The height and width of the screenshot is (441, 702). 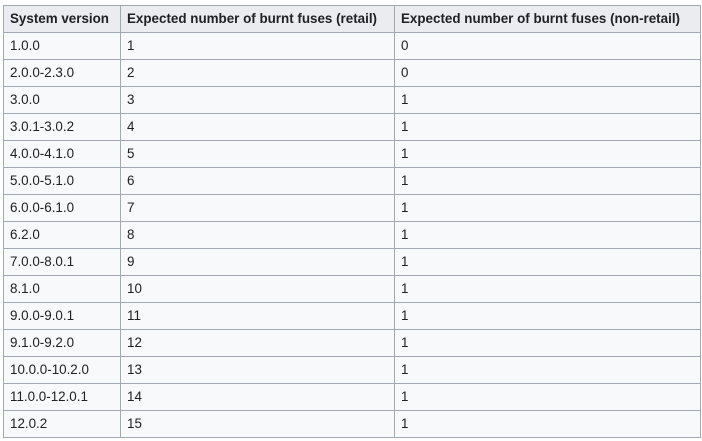 I want to click on table-row: 11.0.0-12.0.1 14 1, so click(x=352, y=397).